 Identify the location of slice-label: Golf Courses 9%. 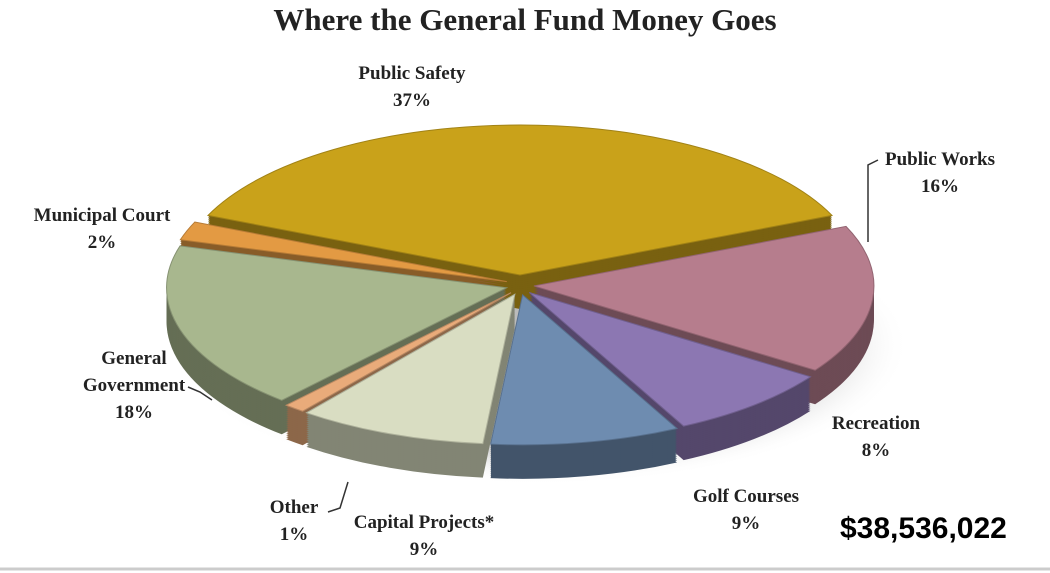
(746, 510).